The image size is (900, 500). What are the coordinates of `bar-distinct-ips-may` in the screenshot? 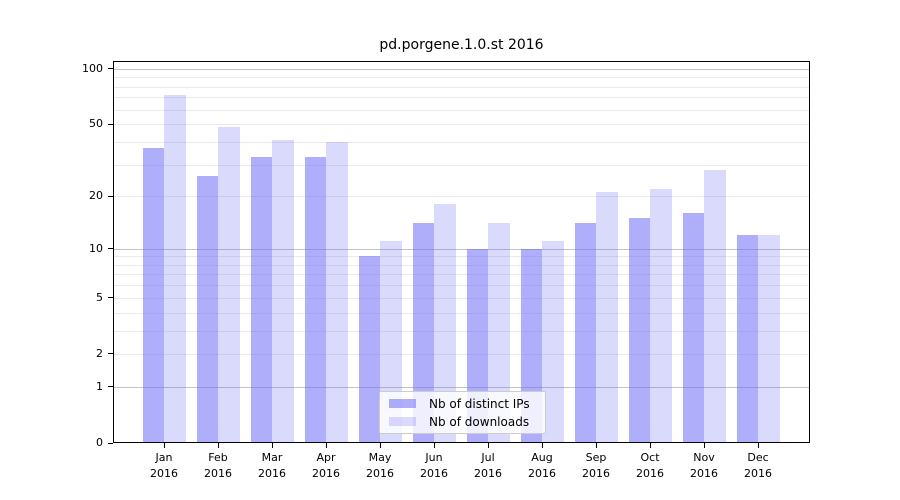 It's located at (369, 349).